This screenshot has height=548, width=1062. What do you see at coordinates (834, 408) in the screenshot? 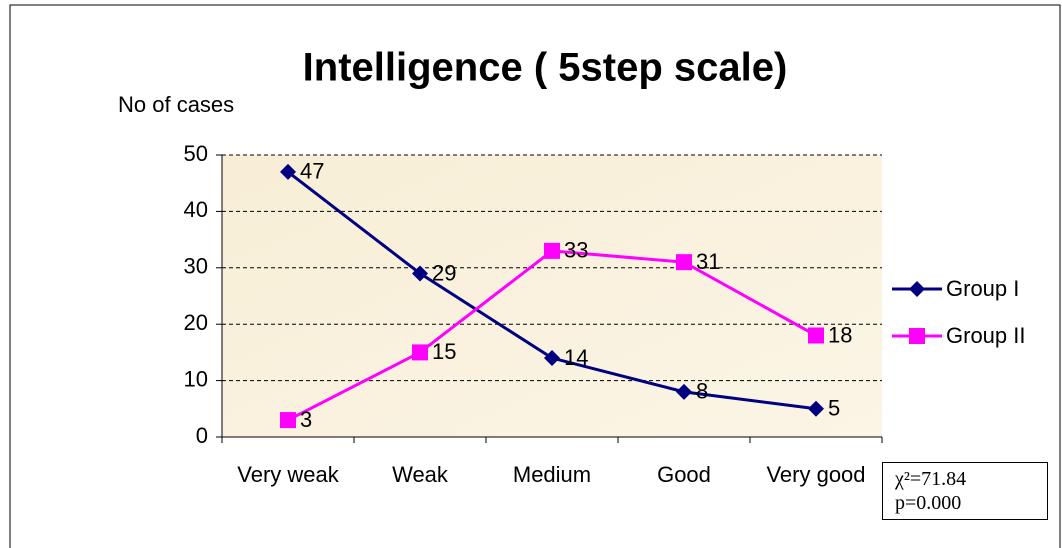
I see `data-label: 5` at bounding box center [834, 408].